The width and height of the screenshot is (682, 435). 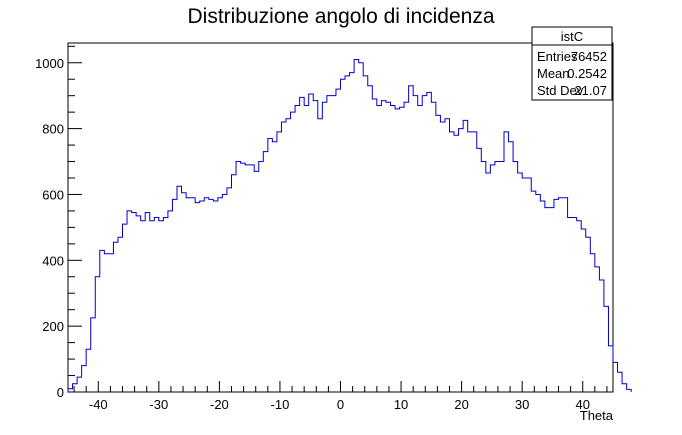 I want to click on x-tick-label: 0, so click(x=340, y=404).